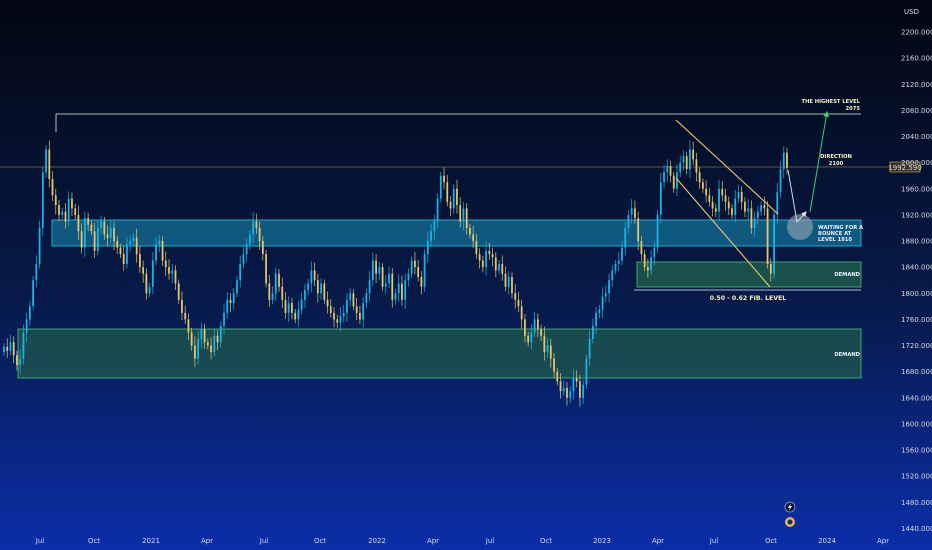 This screenshot has height=550, width=932. Describe the element at coordinates (835, 240) in the screenshot. I see `waiting-label-line3: LEVEL 1910` at that location.